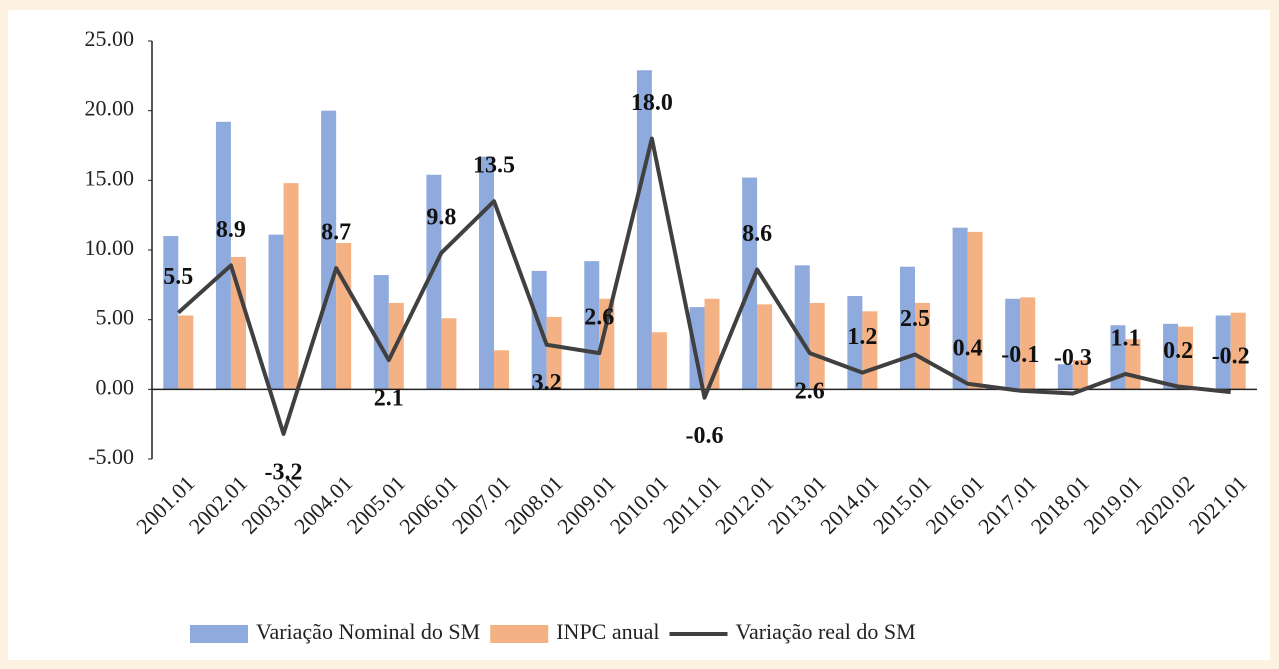 The image size is (1279, 669). Describe the element at coordinates (494, 166) in the screenshot. I see `data-label: 13.5` at that location.